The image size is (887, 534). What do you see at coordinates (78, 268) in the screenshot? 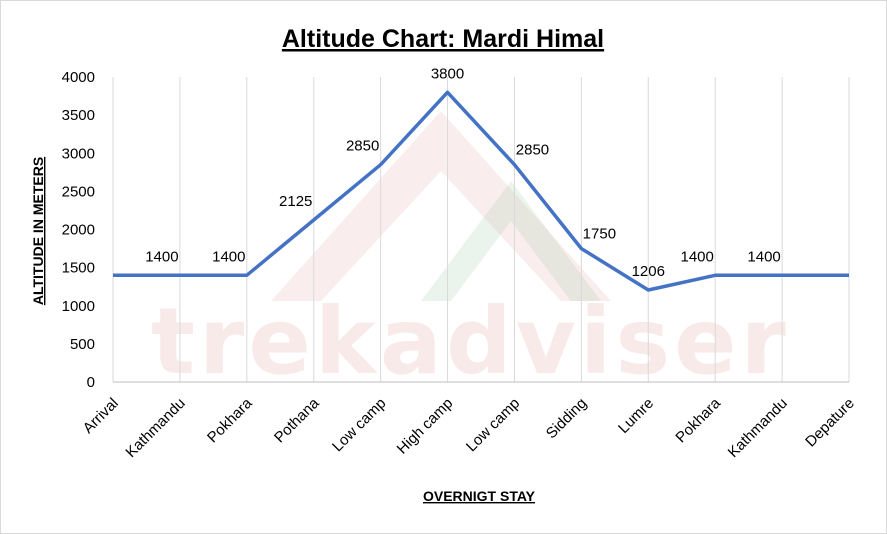
I see `y-tick-label: 1500` at bounding box center [78, 268].